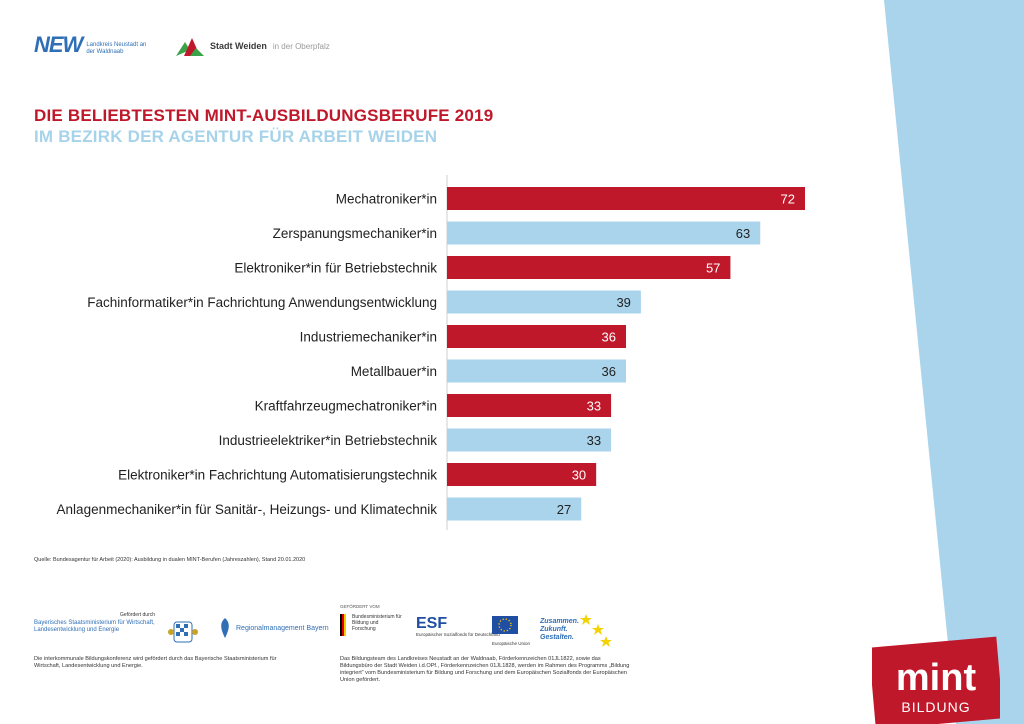 Image resolution: width=1024 pixels, height=724 pixels. Describe the element at coordinates (559, 621) in the screenshot. I see `slogan-line-1: Zusammen.` at that location.